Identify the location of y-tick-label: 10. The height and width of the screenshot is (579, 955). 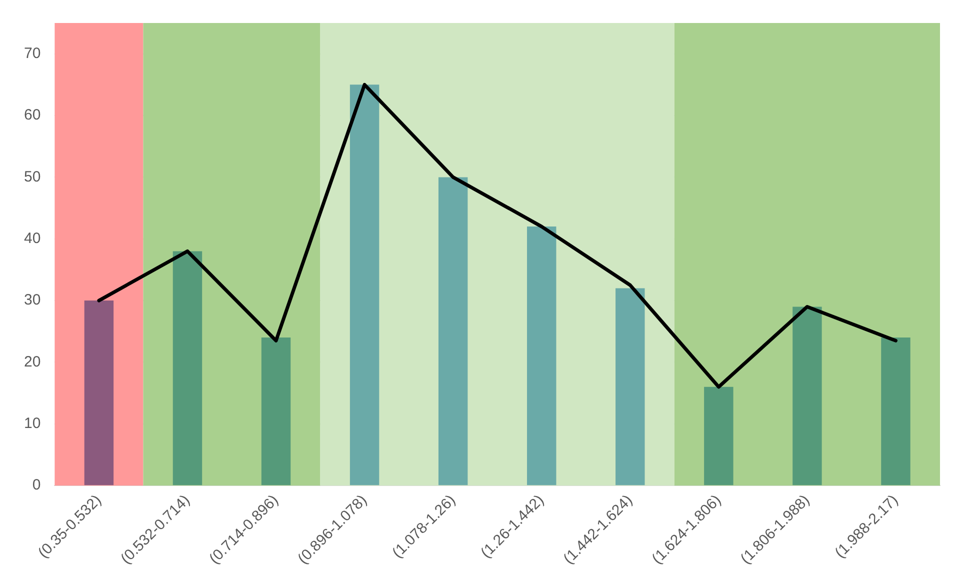
(32, 423).